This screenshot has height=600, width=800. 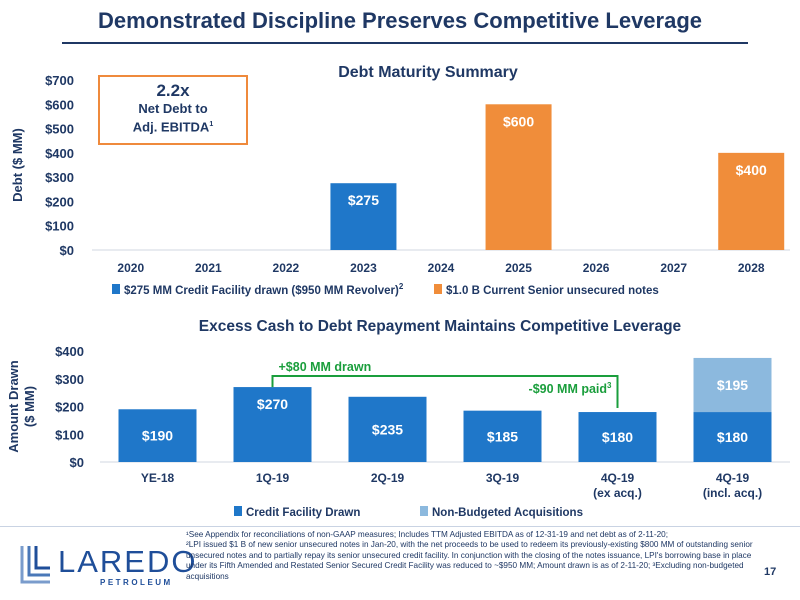 I want to click on laredo-logo-mark, so click(x=35, y=565).